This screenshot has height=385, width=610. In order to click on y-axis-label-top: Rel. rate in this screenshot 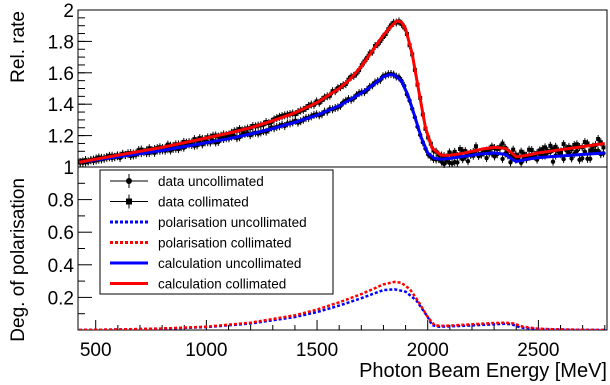, I will do `click(18, 47)`.